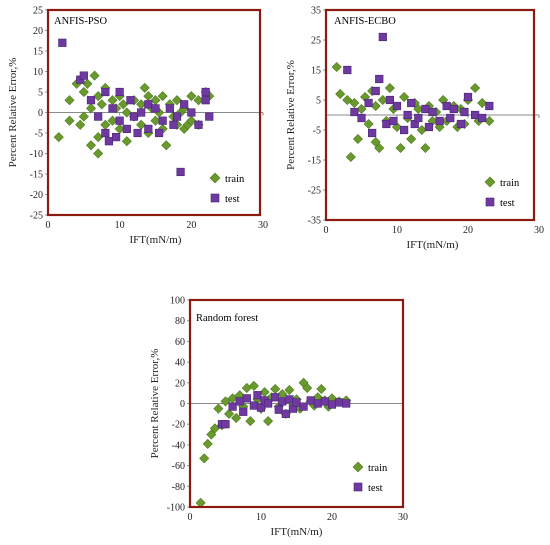 The width and height of the screenshot is (550, 545). Describe the element at coordinates (36, 154) in the screenshot. I see `y-tick-label: -10` at that location.